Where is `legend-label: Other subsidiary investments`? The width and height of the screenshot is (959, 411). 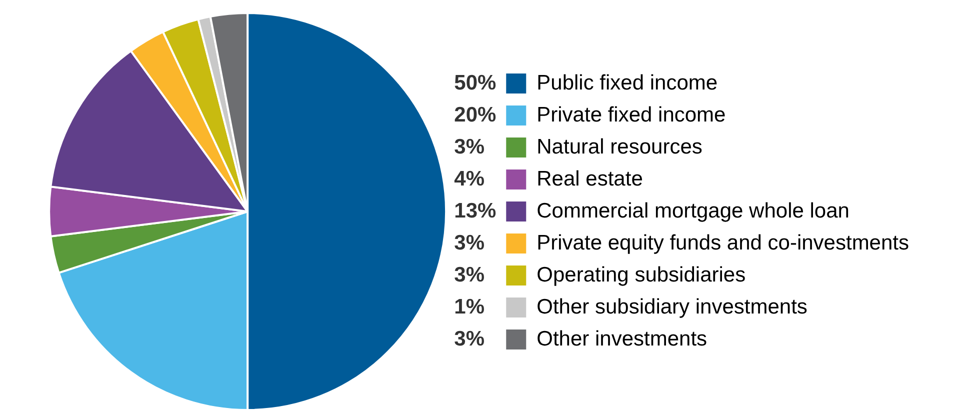 legend-label: Other subsidiary investments is located at coordinates (672, 306).